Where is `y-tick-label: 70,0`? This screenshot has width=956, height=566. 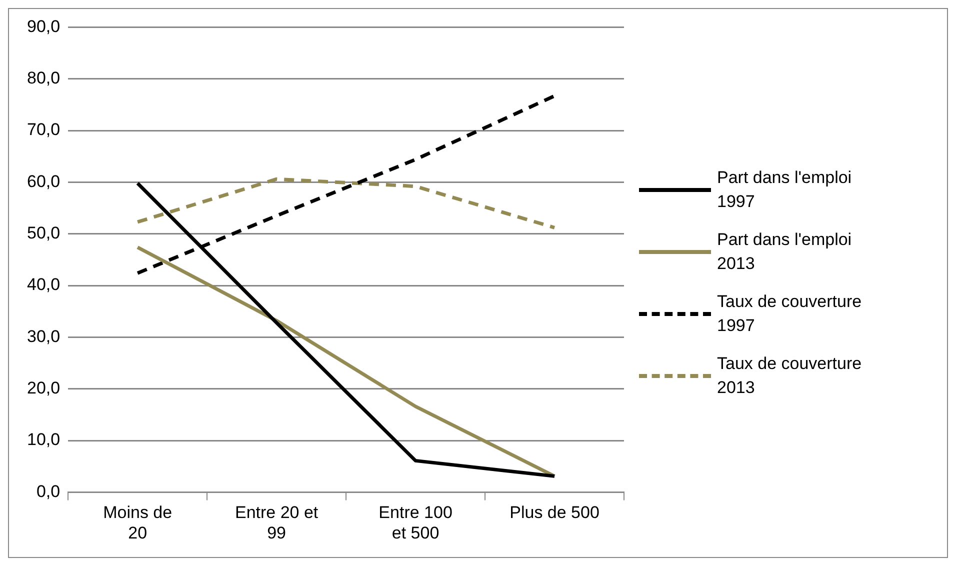 y-tick-label: 70,0 is located at coordinates (43, 130).